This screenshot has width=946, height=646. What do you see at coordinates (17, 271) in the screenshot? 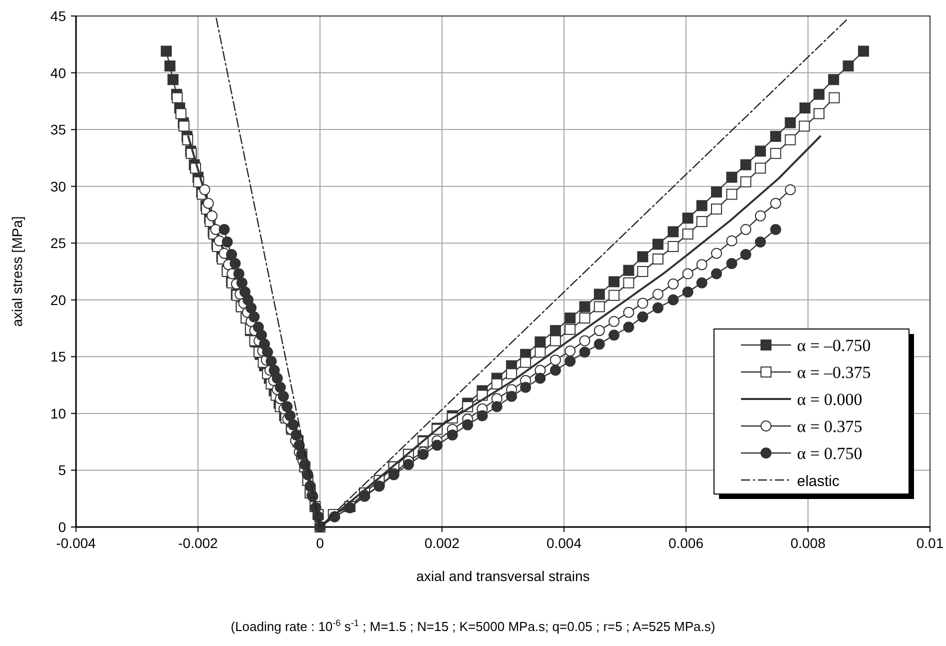
I see `y-axis-title: axial stress [MPa]` at bounding box center [17, 271].